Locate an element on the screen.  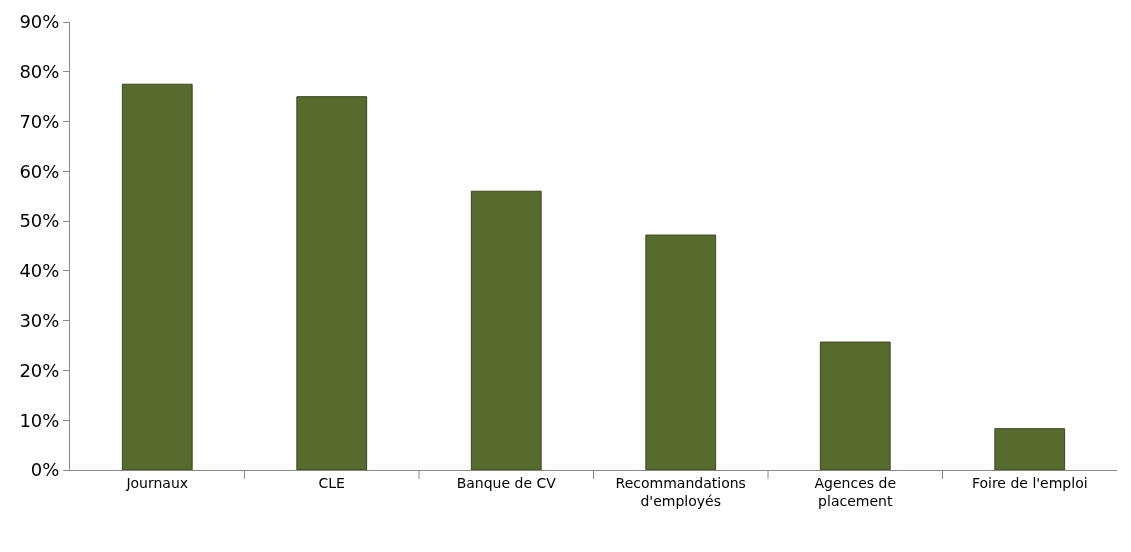
y-tick-label: 0% is located at coordinates (45, 470).